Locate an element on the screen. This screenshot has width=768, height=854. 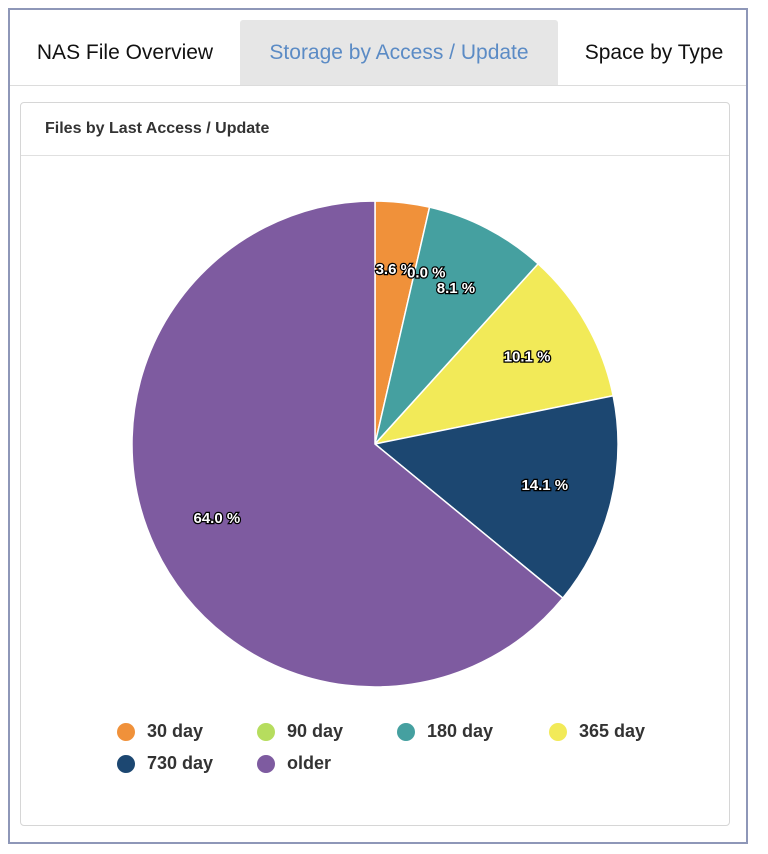
slice-label-older: 64.0 % is located at coordinates (216, 518).